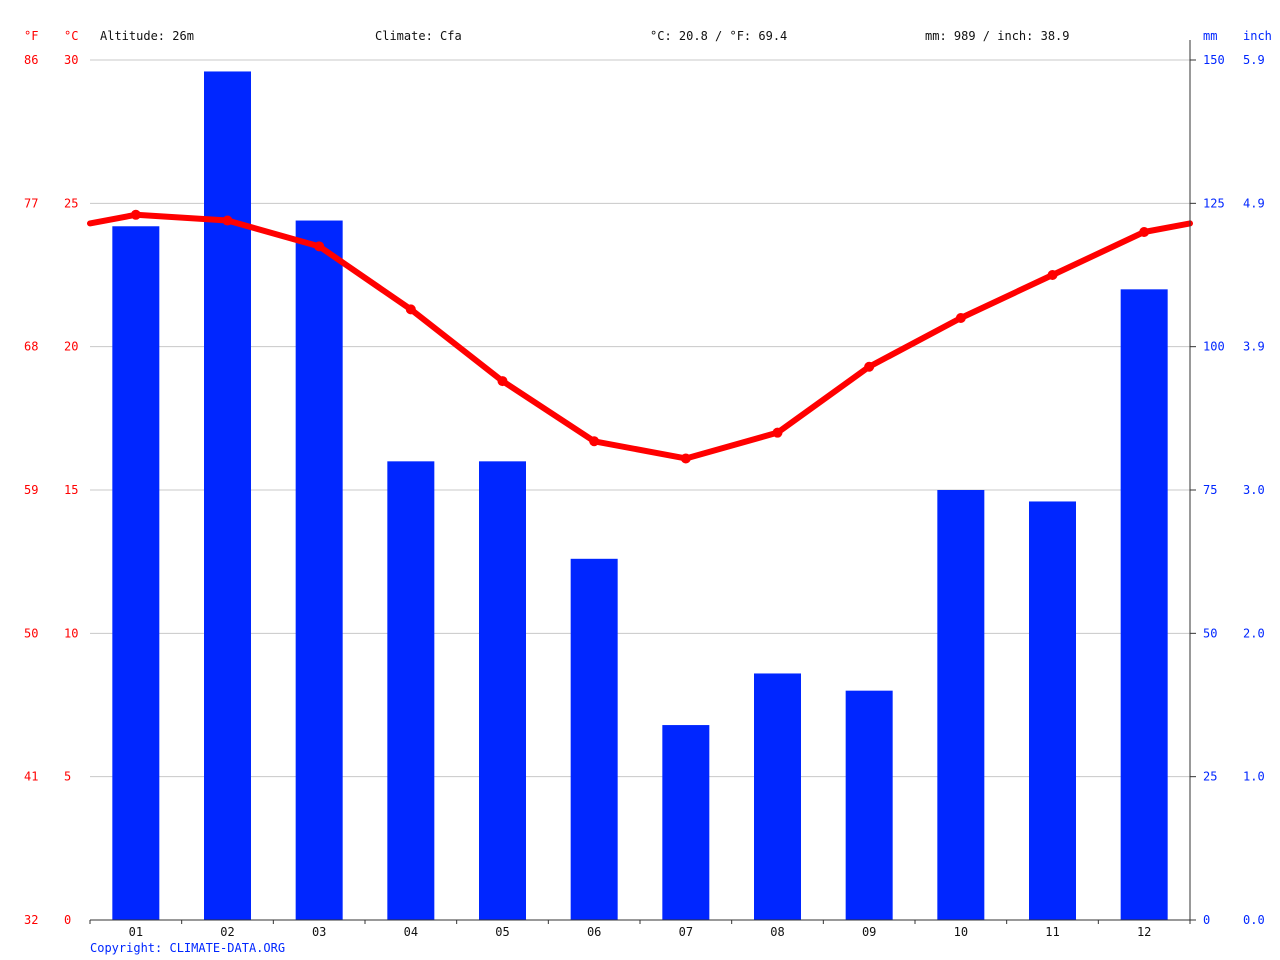 This screenshot has height=960, width=1280. Describe the element at coordinates (1052, 932) in the screenshot. I see `x-tick-label: 11` at that location.